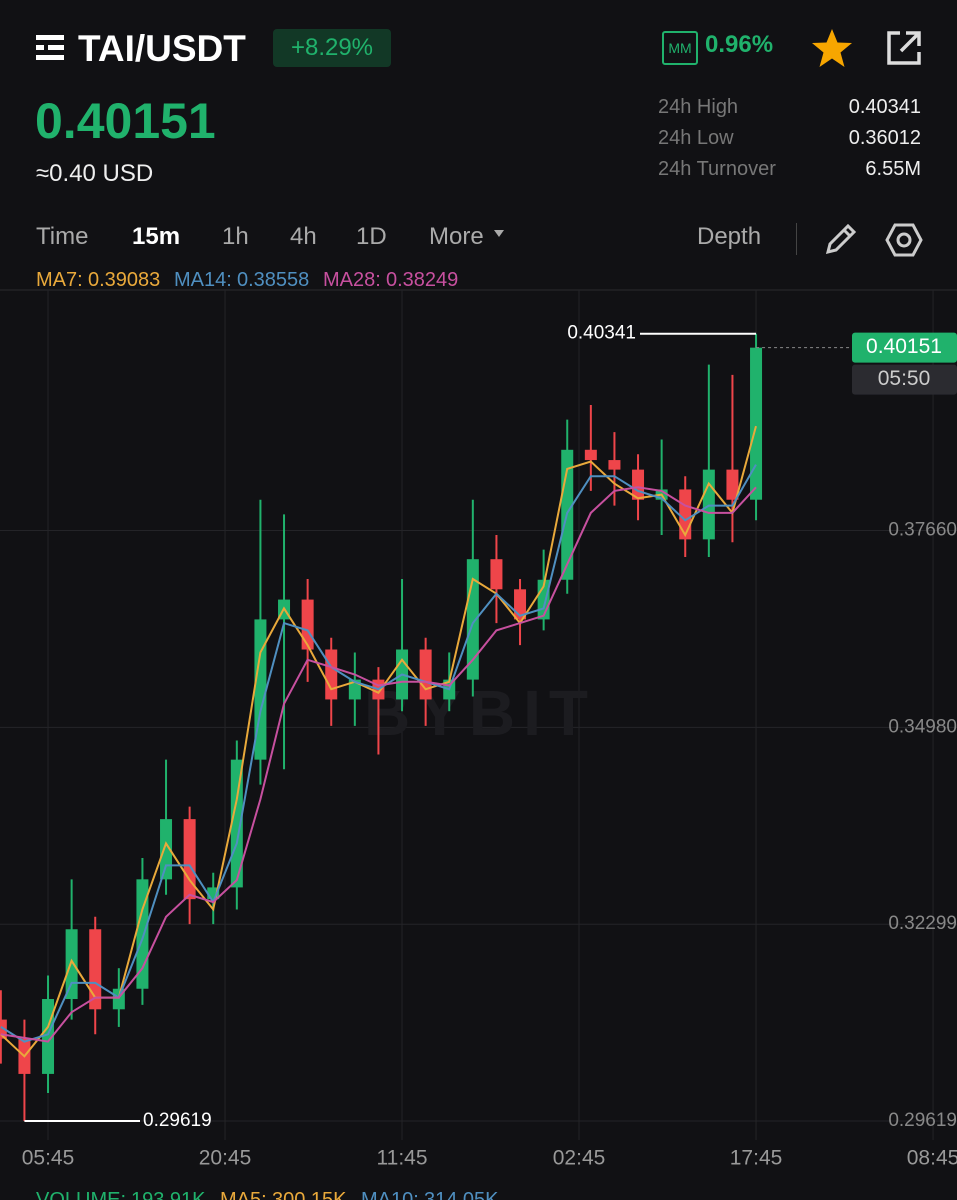 Image resolution: width=957 pixels, height=1200 pixels. What do you see at coordinates (62, 236) in the screenshot?
I see `timeframe-tab: Time` at bounding box center [62, 236].